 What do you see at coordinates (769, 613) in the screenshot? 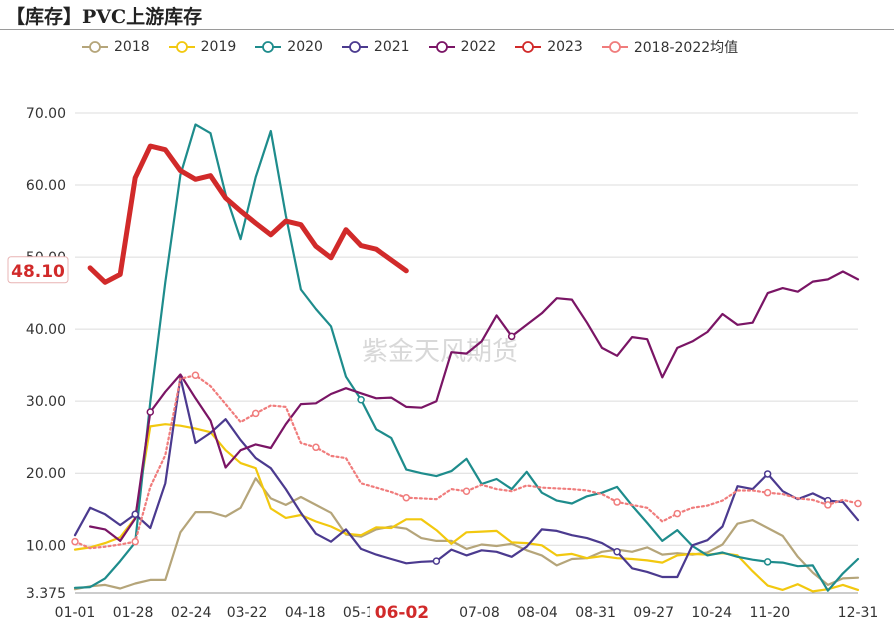
I see `x-tick-label: 11-20` at bounding box center [769, 613].